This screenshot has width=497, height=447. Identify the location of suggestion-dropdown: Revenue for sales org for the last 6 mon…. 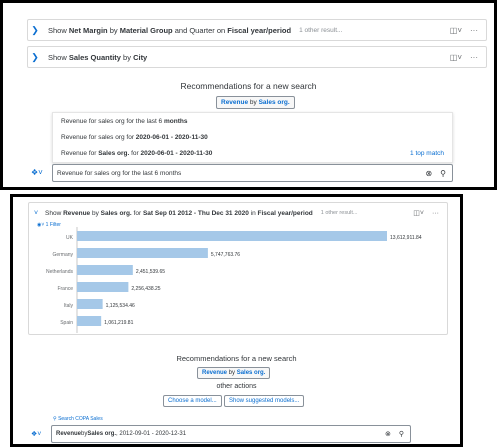
(252, 137).